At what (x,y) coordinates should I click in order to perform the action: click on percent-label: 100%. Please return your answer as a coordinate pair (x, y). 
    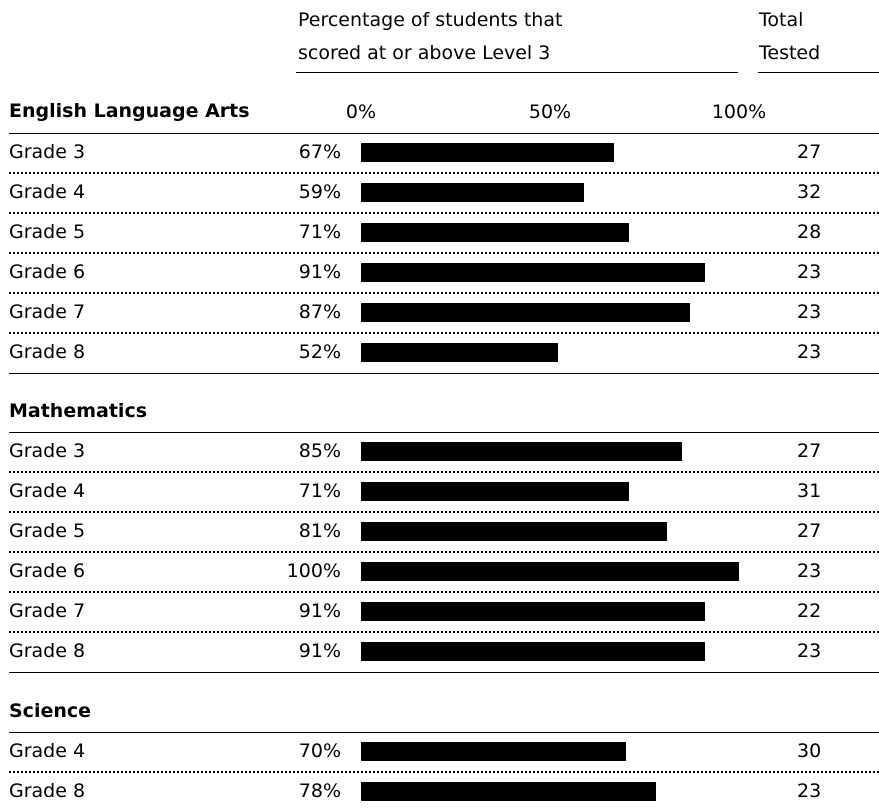
    Looking at the image, I should click on (313, 571).